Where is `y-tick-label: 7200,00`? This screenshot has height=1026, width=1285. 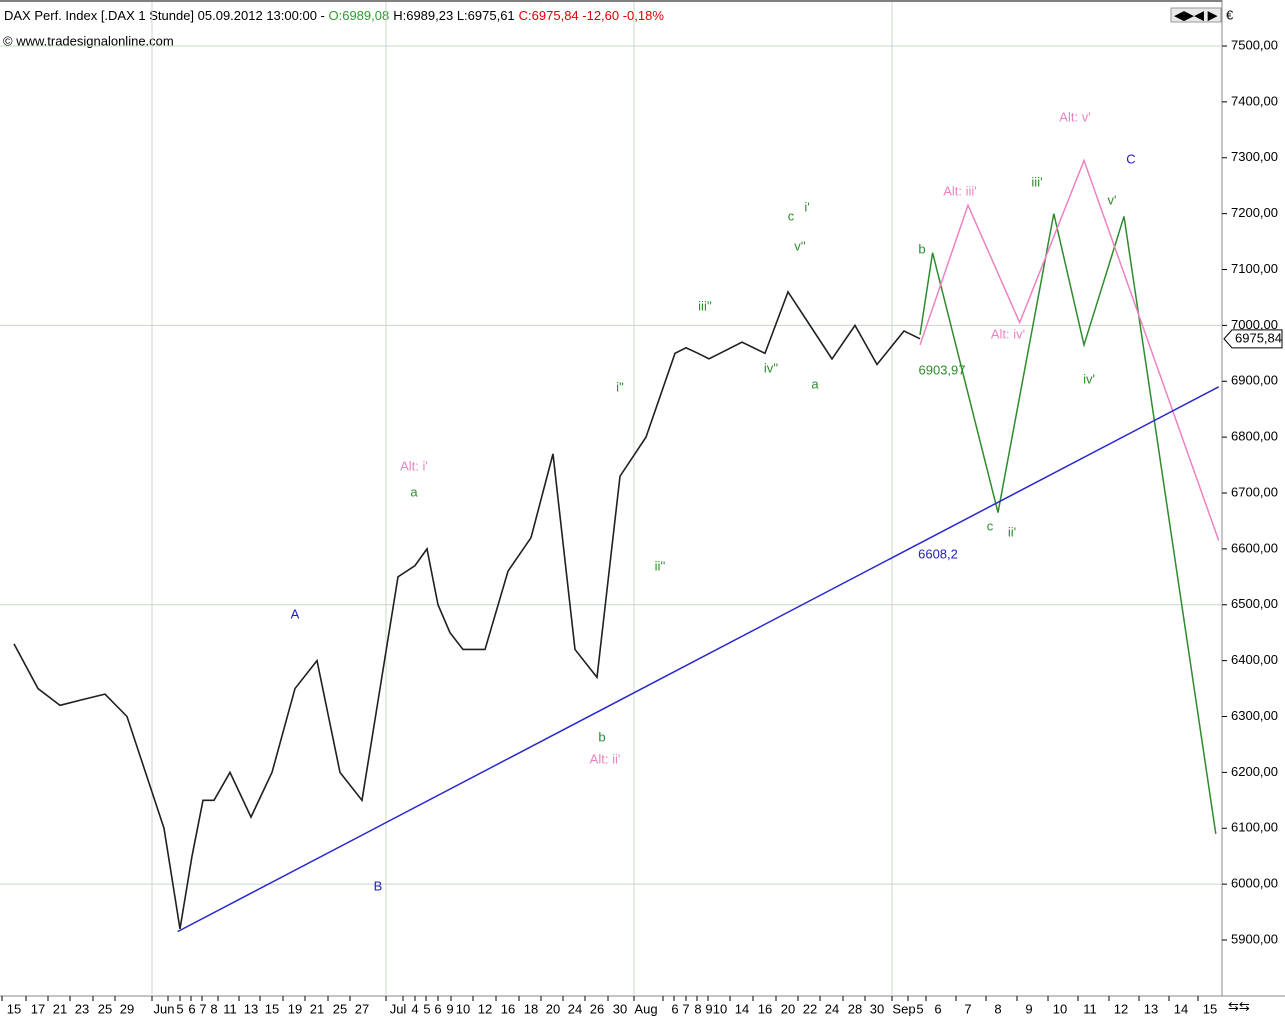
y-tick-label: 7200,00 is located at coordinates (1254, 212).